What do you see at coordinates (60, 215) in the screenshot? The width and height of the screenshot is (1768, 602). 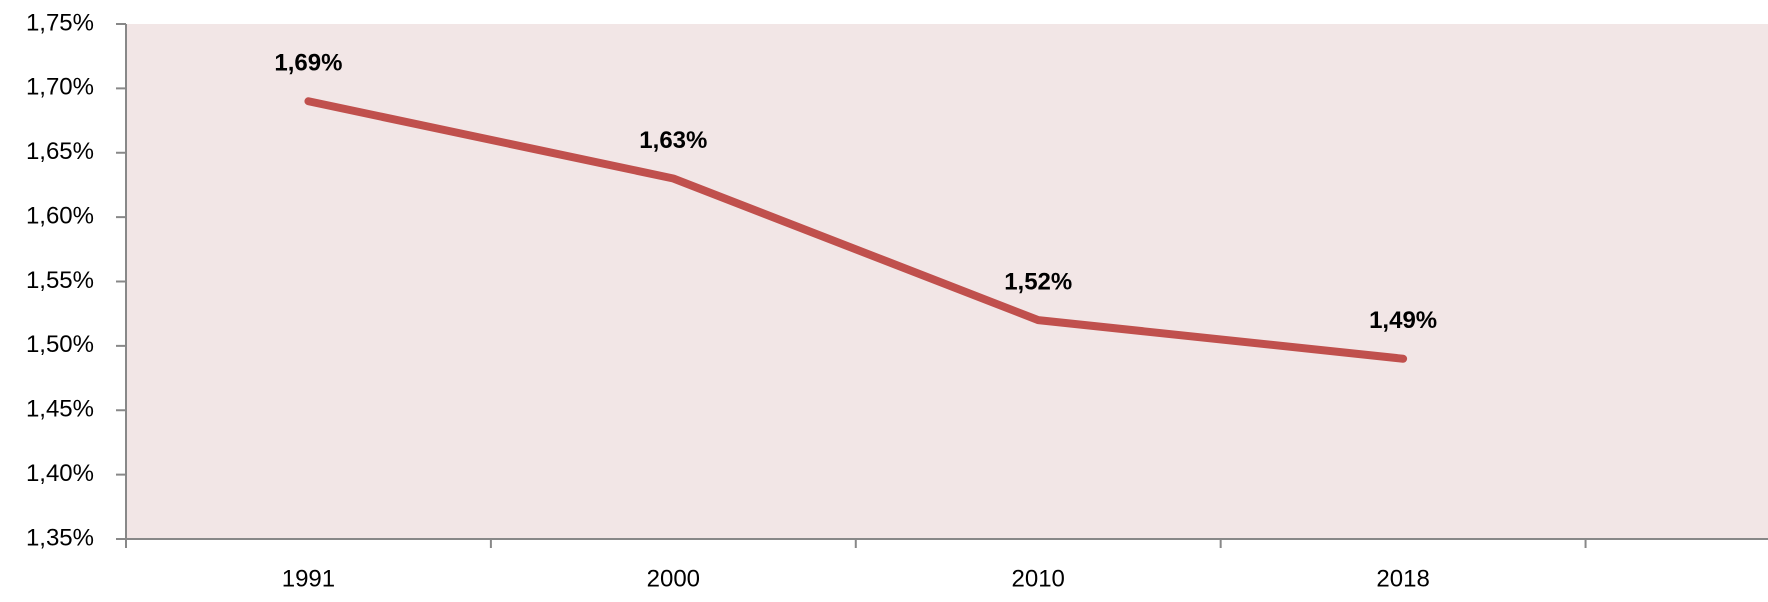 I see `y-tick-label: 1,60%` at bounding box center [60, 215].